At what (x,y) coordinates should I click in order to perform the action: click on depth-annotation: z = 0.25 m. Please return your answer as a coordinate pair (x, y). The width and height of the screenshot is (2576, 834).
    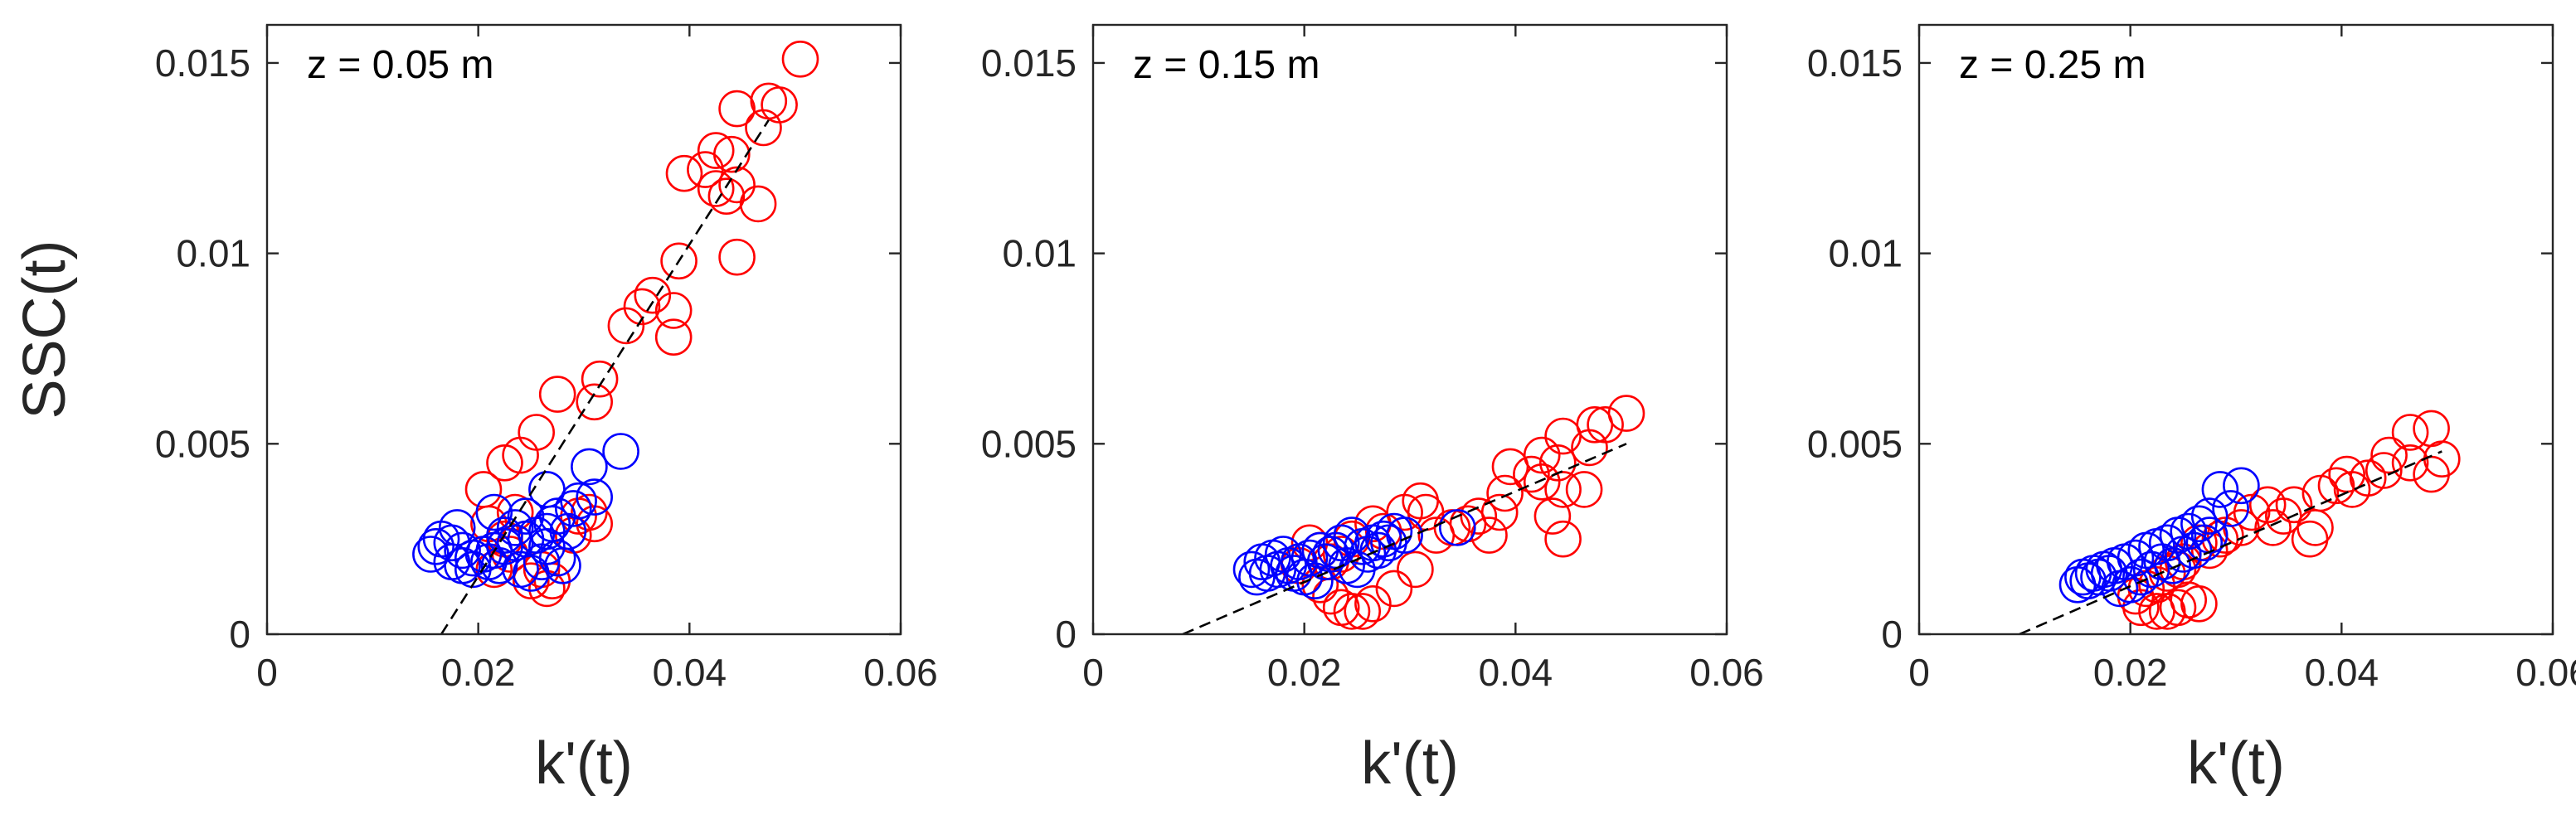
    Looking at the image, I should click on (2052, 65).